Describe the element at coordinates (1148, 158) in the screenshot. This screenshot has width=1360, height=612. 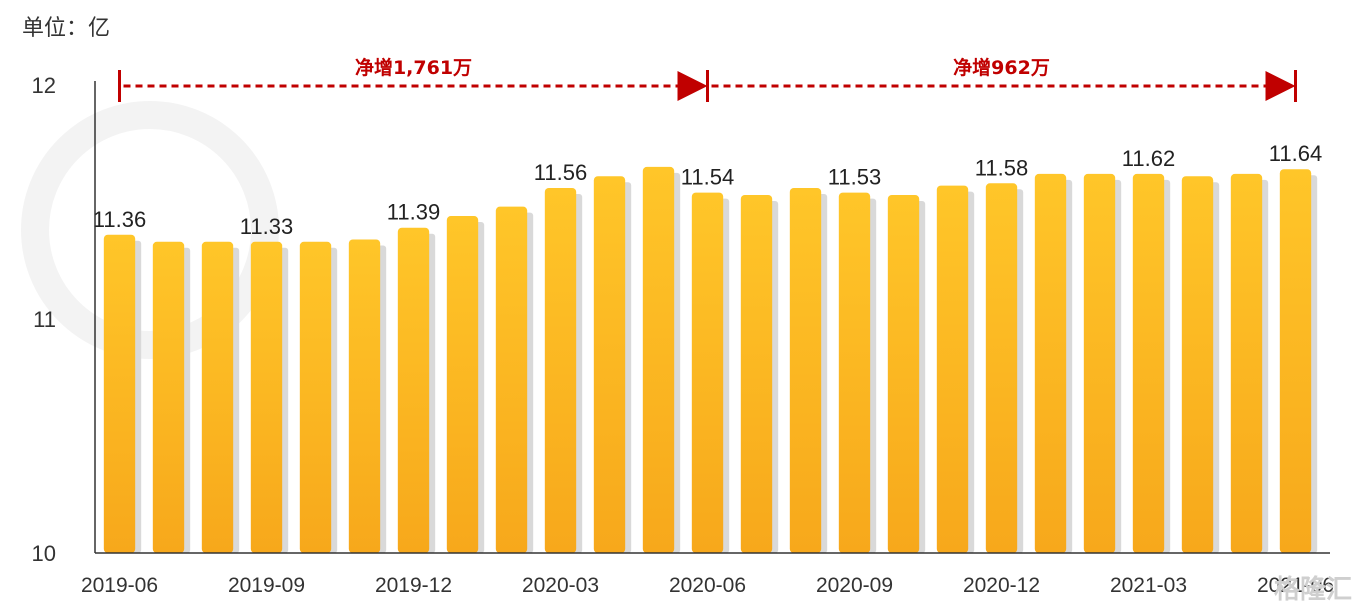
I see `data-label: 11.62` at that location.